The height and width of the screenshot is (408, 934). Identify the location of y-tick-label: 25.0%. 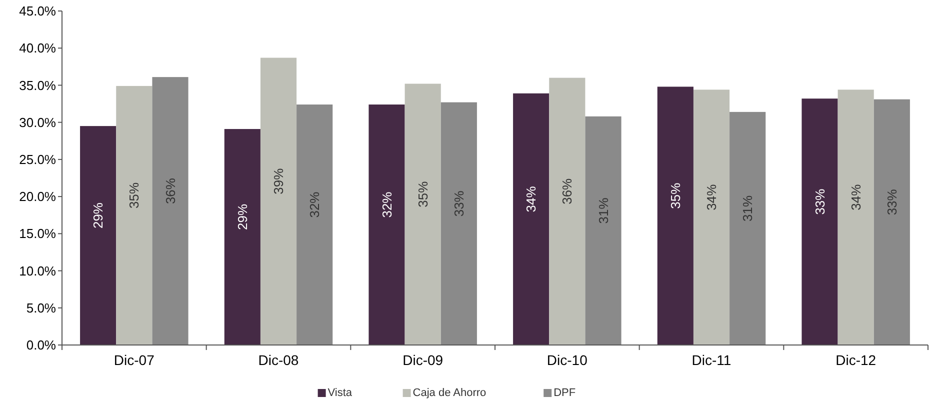
(37, 159).